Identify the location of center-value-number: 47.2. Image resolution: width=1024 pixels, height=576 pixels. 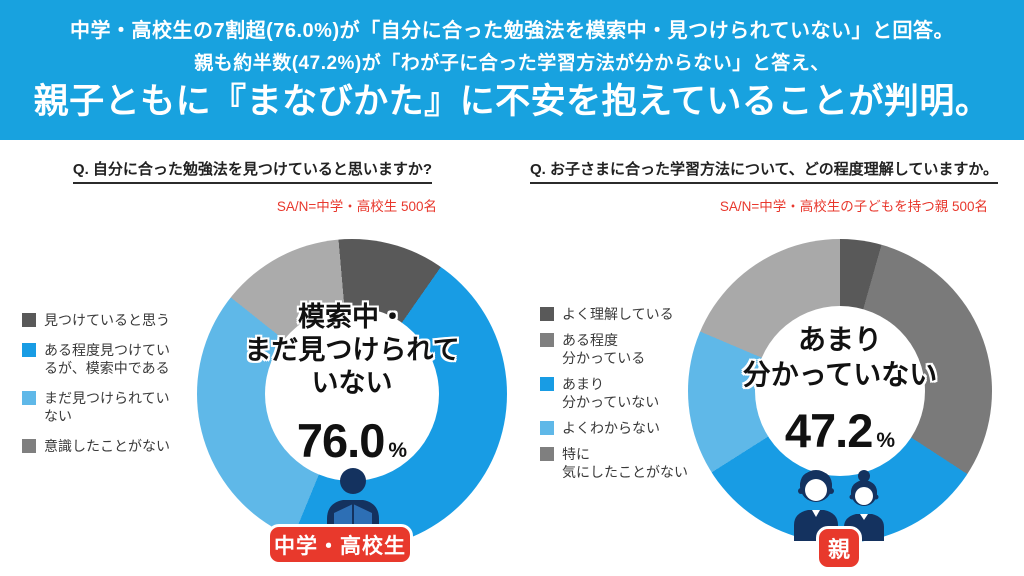
(828, 430).